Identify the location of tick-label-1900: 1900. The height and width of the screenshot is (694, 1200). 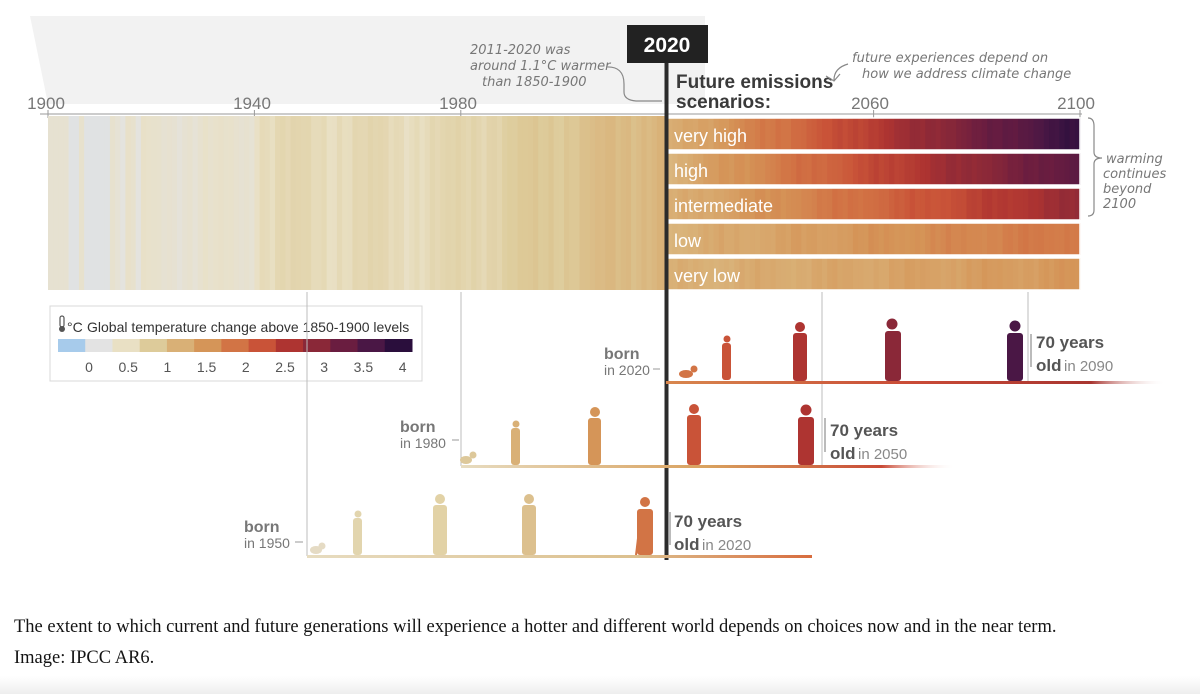
(46, 103).